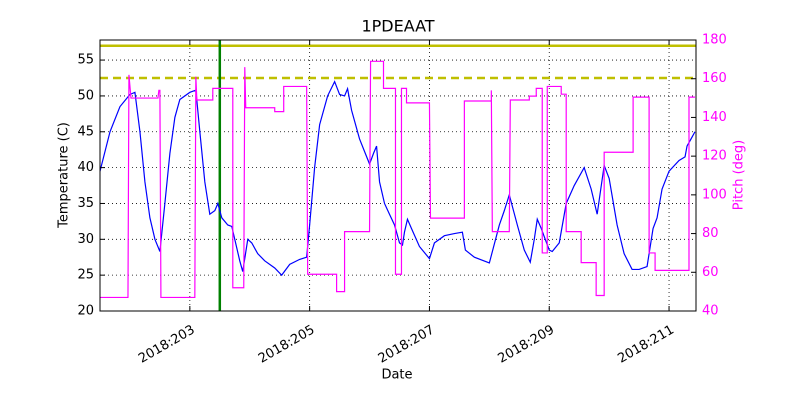  I want to click on y2-tick-label: 160, so click(714, 78).